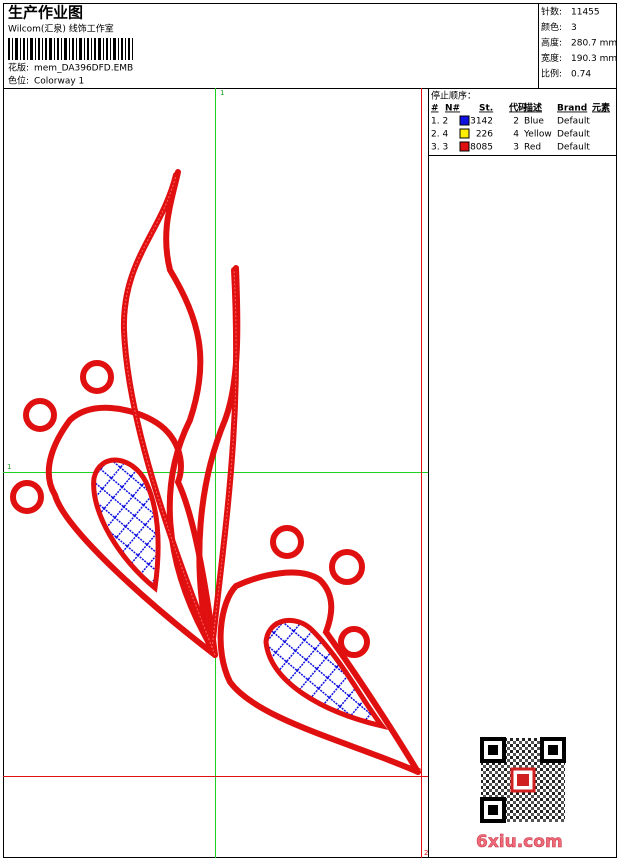  Describe the element at coordinates (533, 108) in the screenshot. I see `column-header: 描述` at that location.